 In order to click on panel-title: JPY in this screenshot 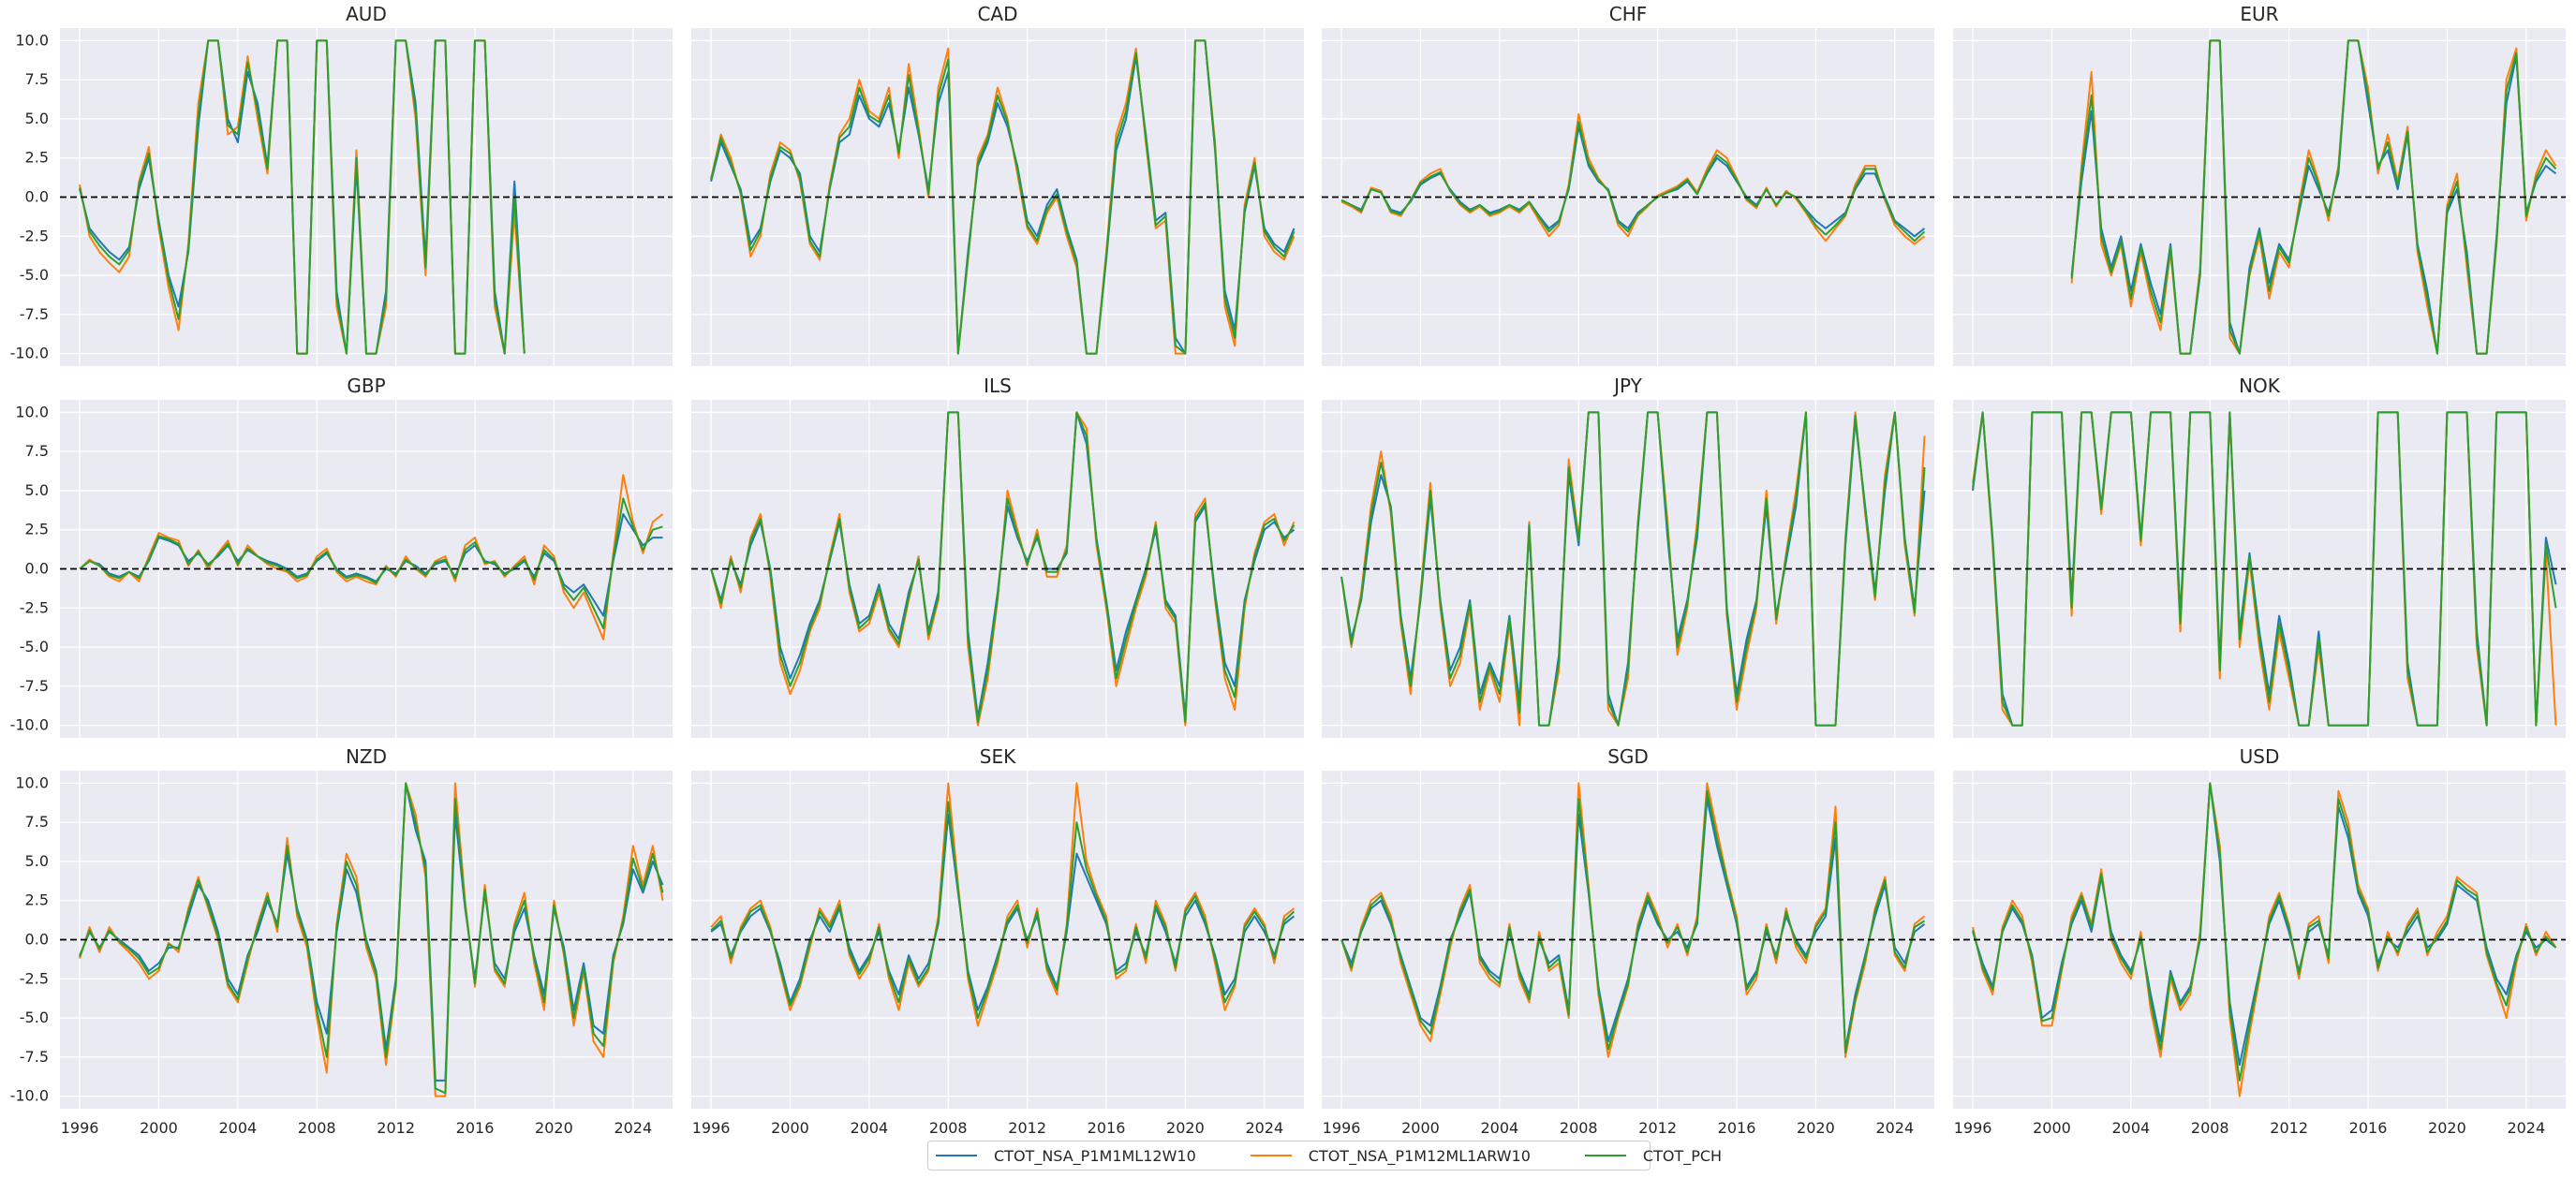, I will do `click(1627, 386)`.